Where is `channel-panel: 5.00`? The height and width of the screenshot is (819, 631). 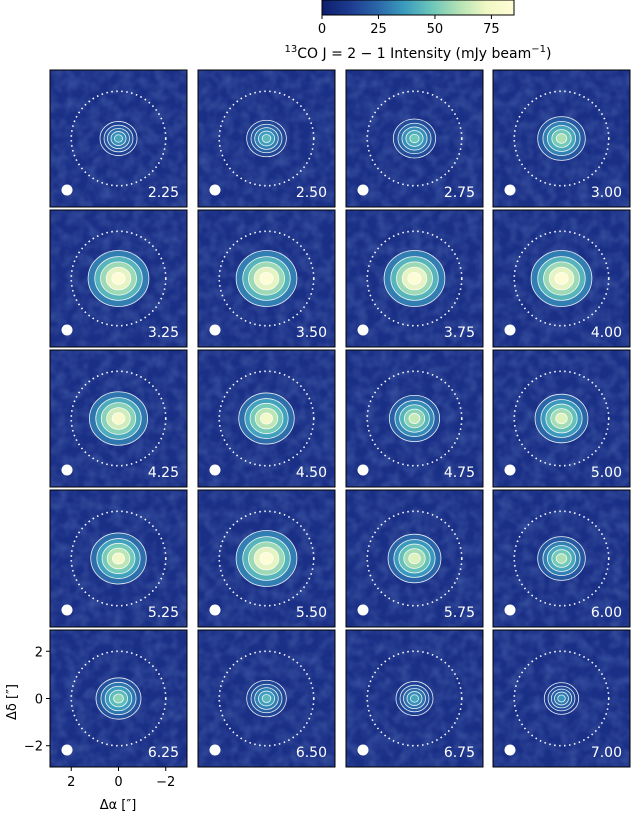
channel-panel: 5.00 is located at coordinates (561, 418).